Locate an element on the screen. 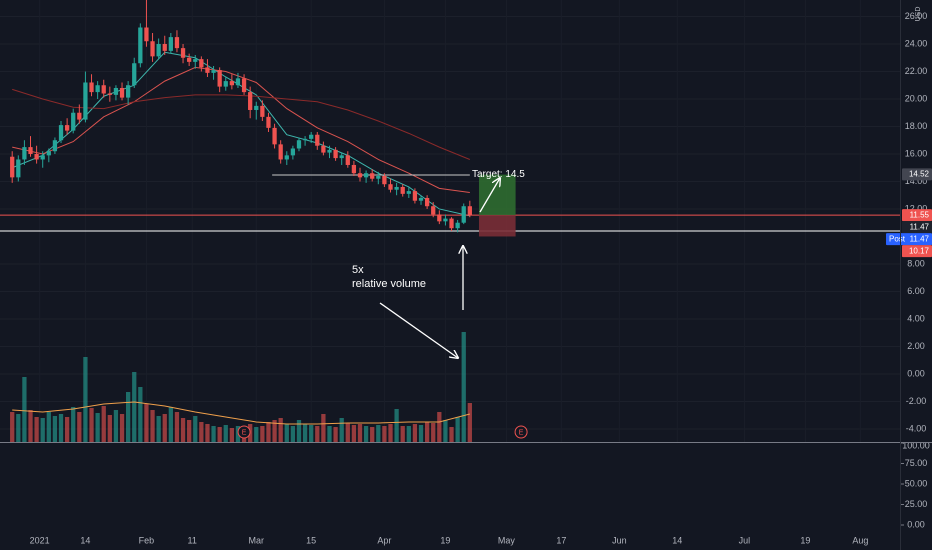 The image size is (932, 550). annotation: 5x is located at coordinates (358, 270).